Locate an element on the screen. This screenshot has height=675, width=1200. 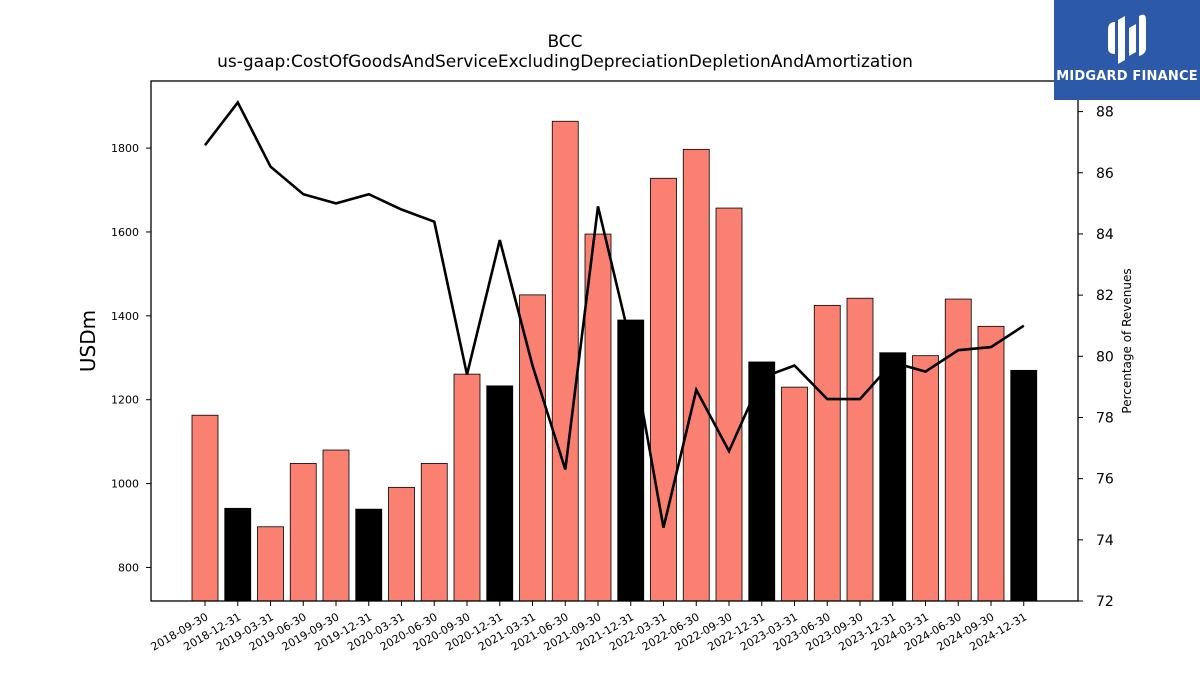
y-axis-label: USDm is located at coordinates (88, 341).